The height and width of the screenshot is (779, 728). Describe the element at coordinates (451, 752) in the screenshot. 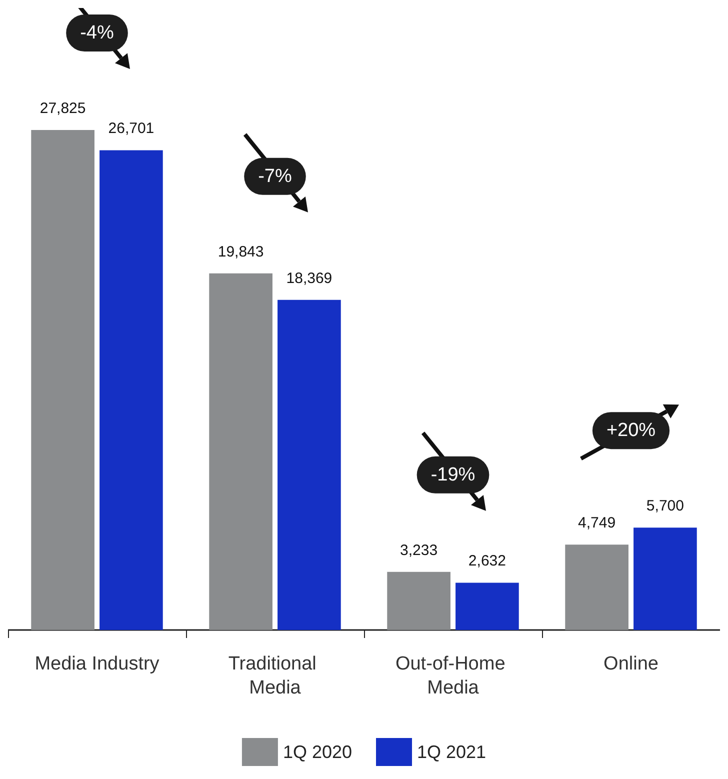

I see `legend-label: 1Q 2021` at that location.